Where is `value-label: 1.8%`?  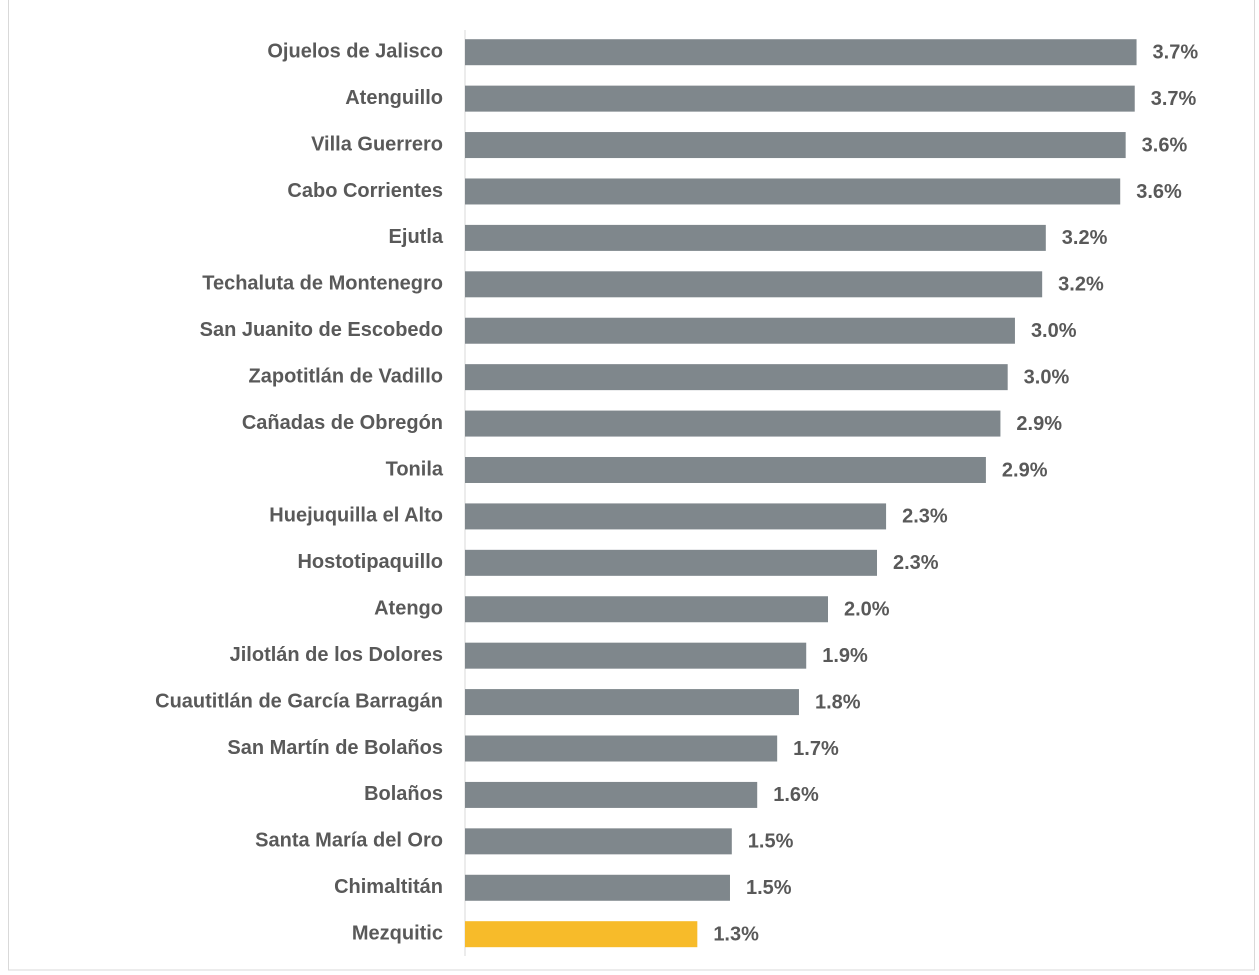 value-label: 1.8% is located at coordinates (838, 702).